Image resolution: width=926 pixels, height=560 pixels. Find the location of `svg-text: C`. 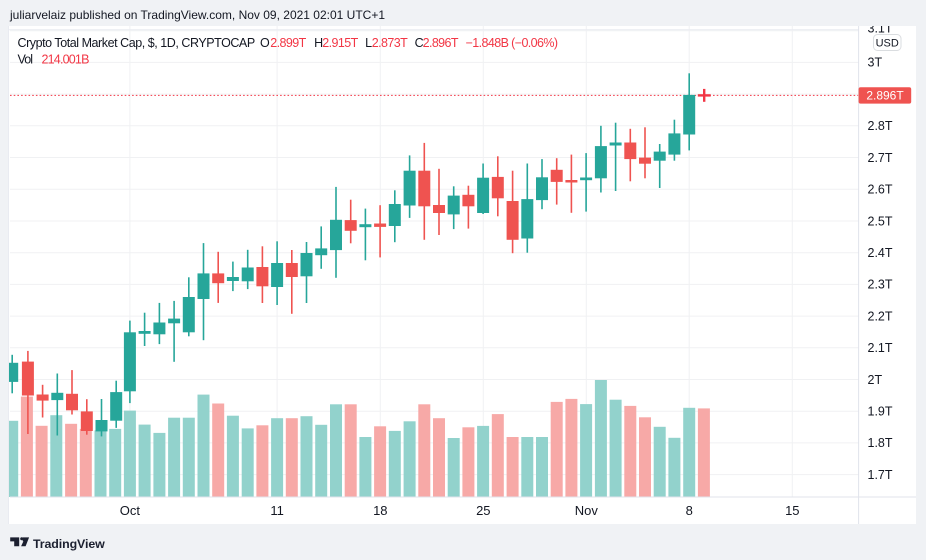

svg-text: C is located at coordinates (419, 43).